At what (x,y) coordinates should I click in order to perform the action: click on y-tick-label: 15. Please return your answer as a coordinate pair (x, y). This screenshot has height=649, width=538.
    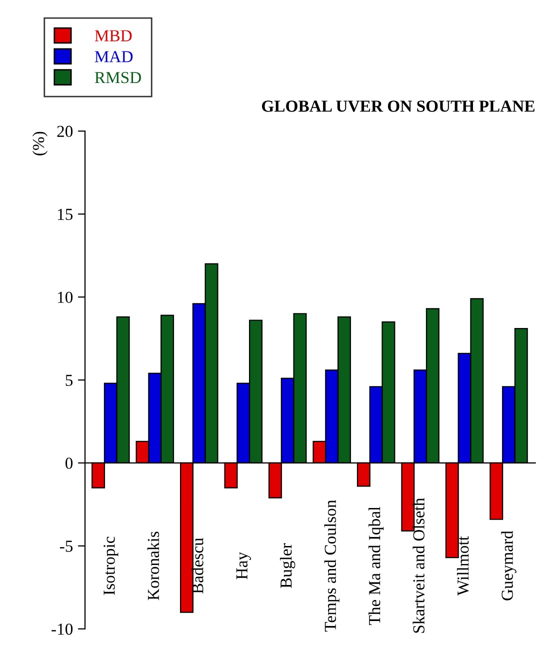
    Looking at the image, I should click on (65, 214).